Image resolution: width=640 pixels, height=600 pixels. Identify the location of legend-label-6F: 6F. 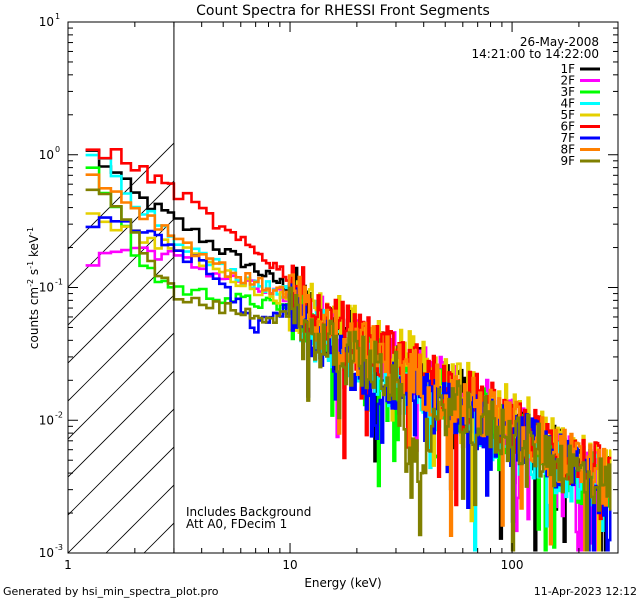
(567, 127).